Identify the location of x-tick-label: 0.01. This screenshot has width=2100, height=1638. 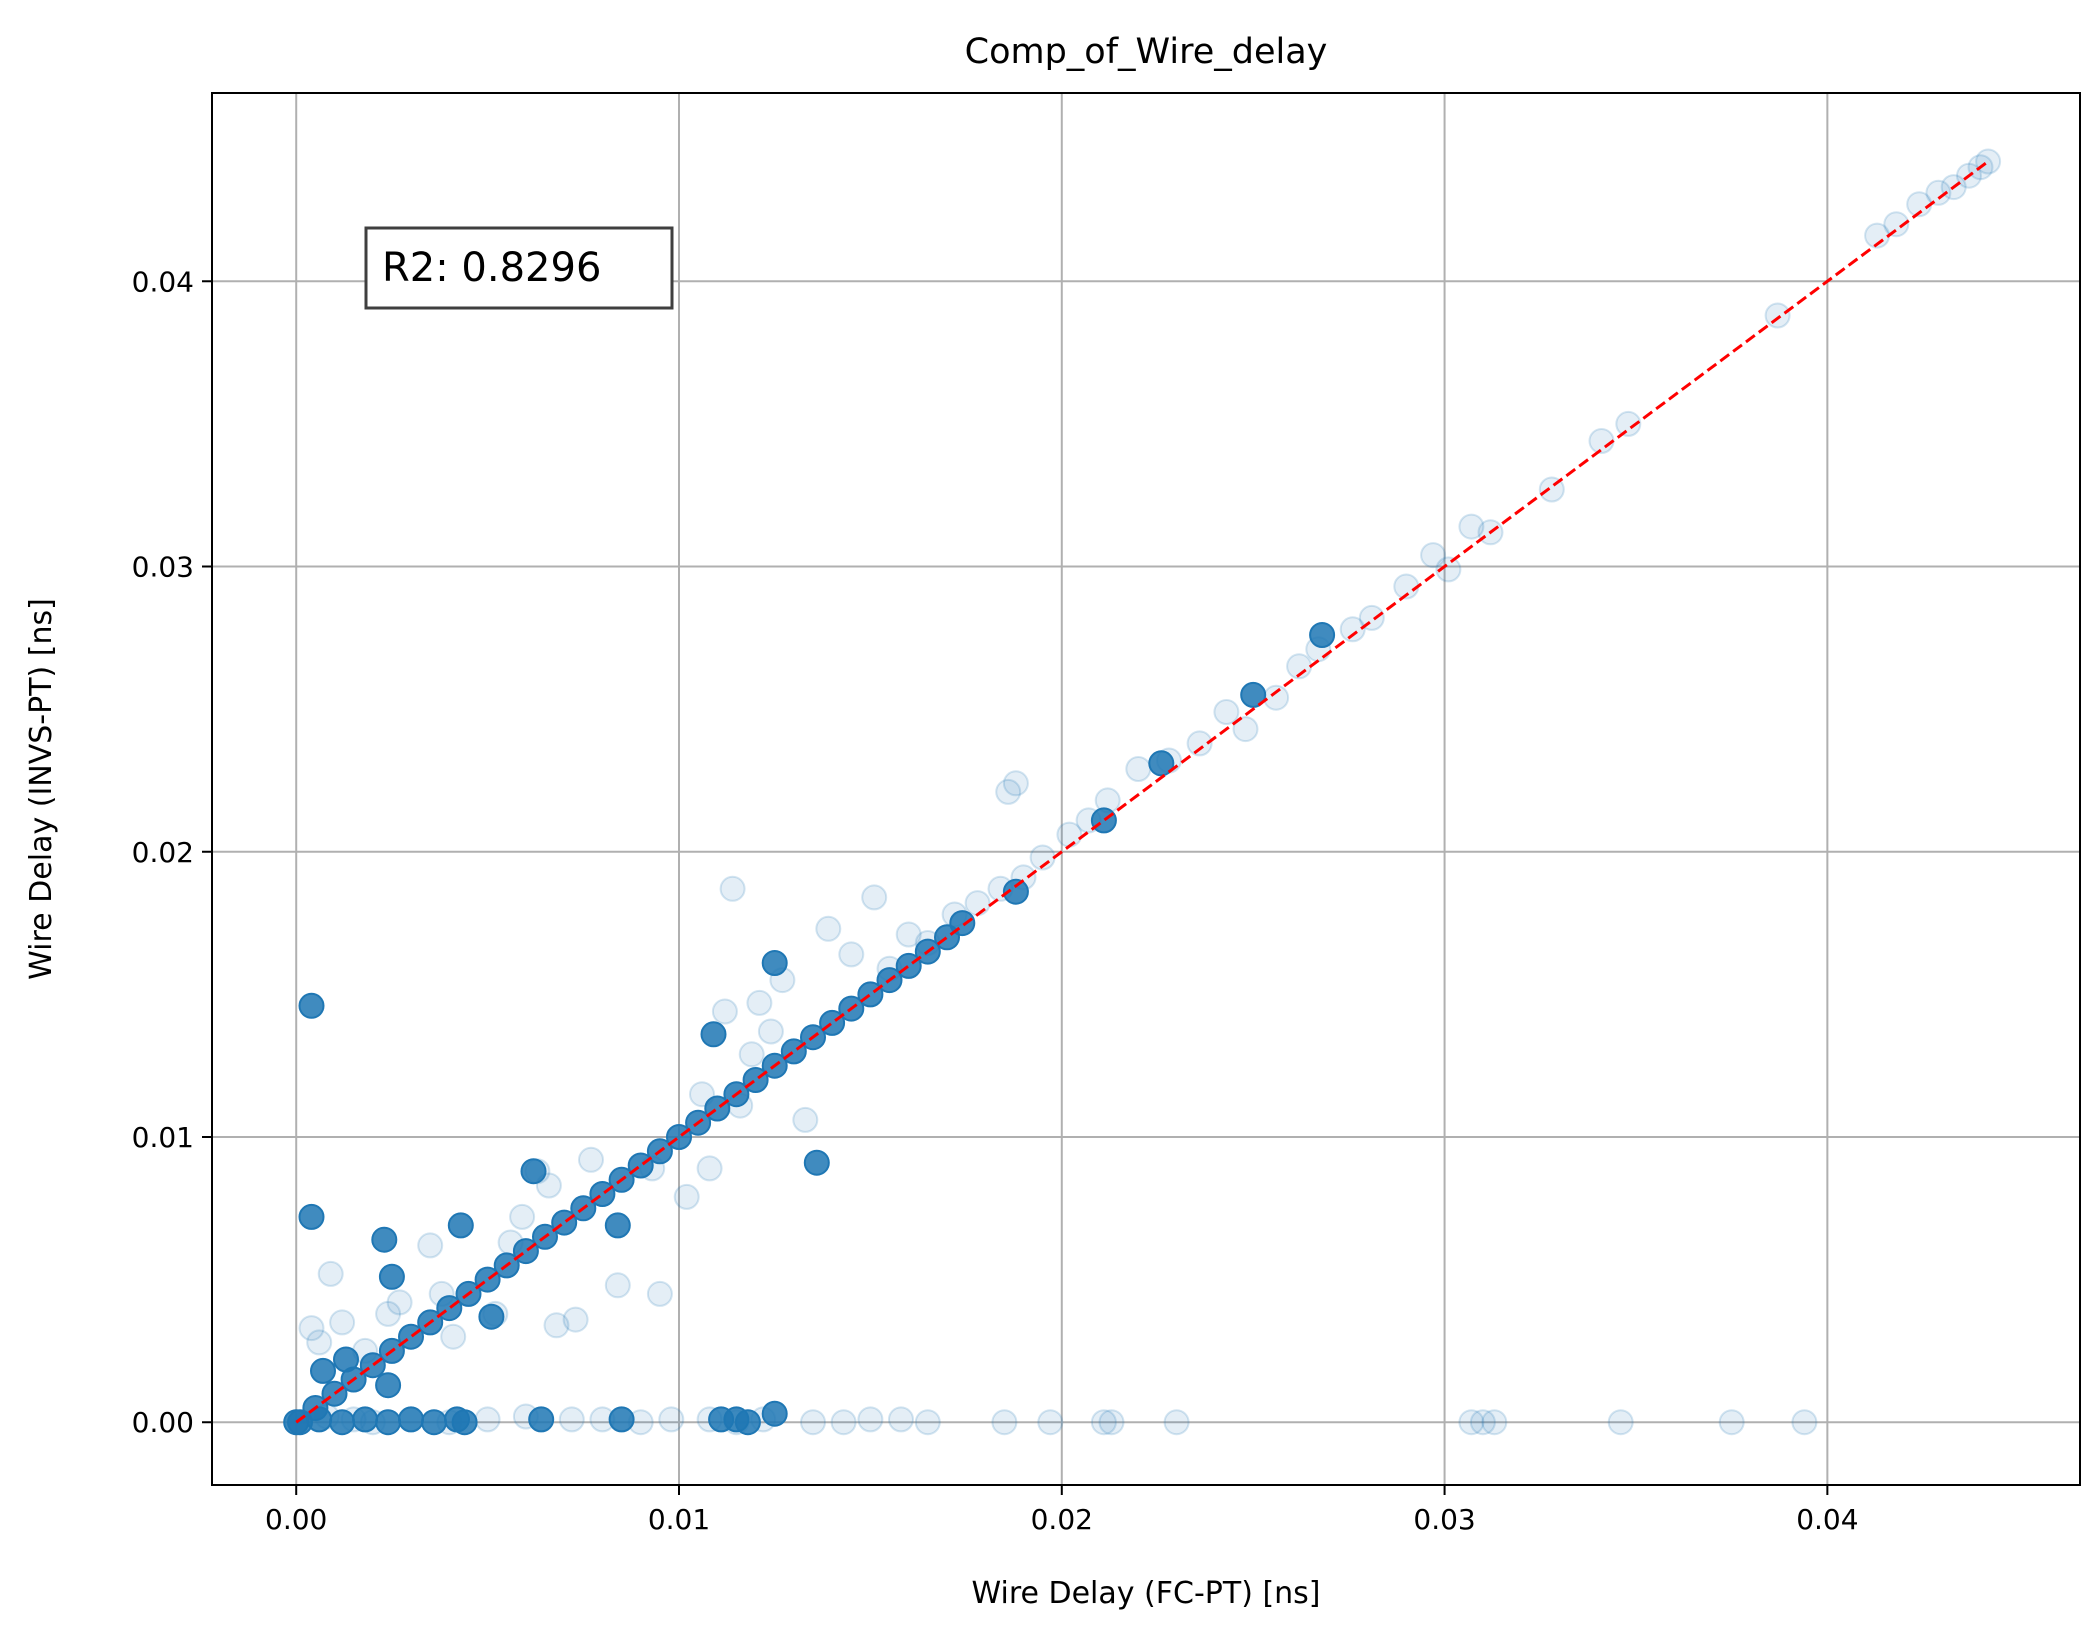
(679, 1519).